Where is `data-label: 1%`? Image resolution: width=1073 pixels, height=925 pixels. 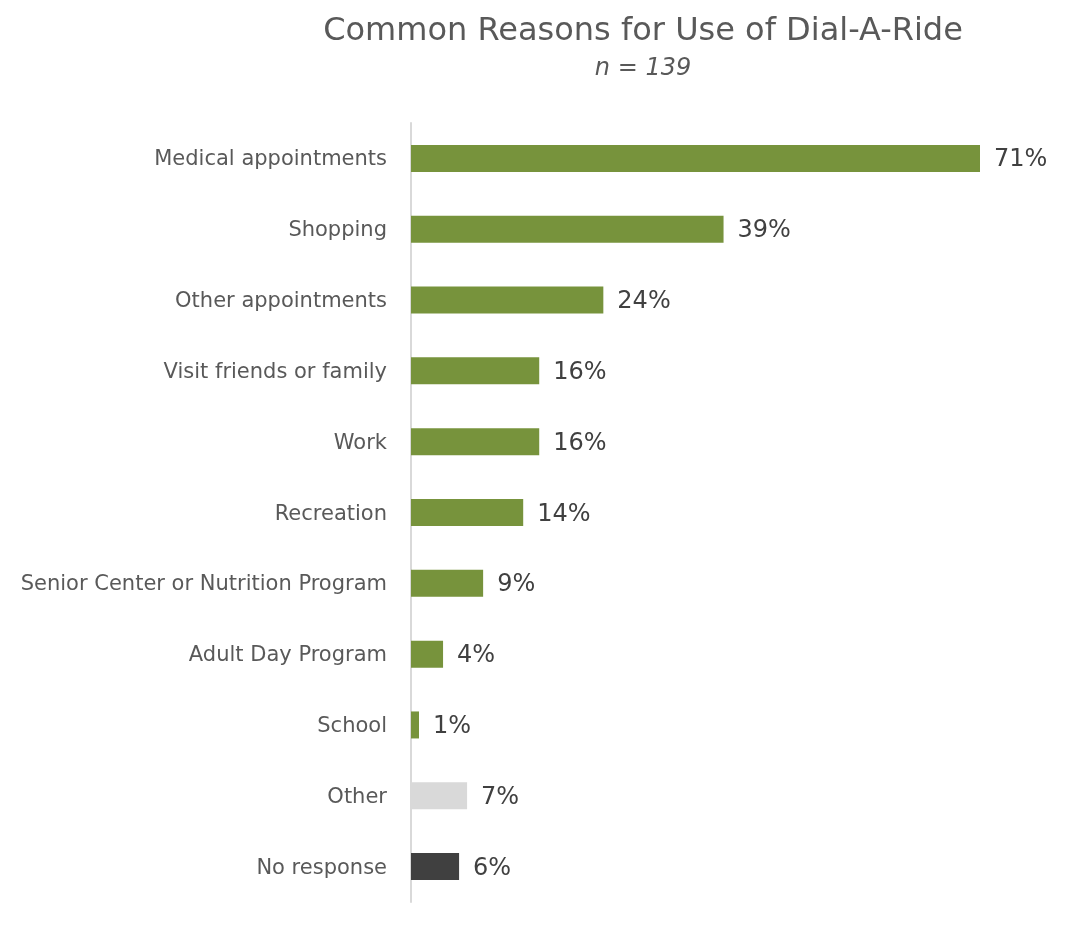 data-label: 1% is located at coordinates (452, 724).